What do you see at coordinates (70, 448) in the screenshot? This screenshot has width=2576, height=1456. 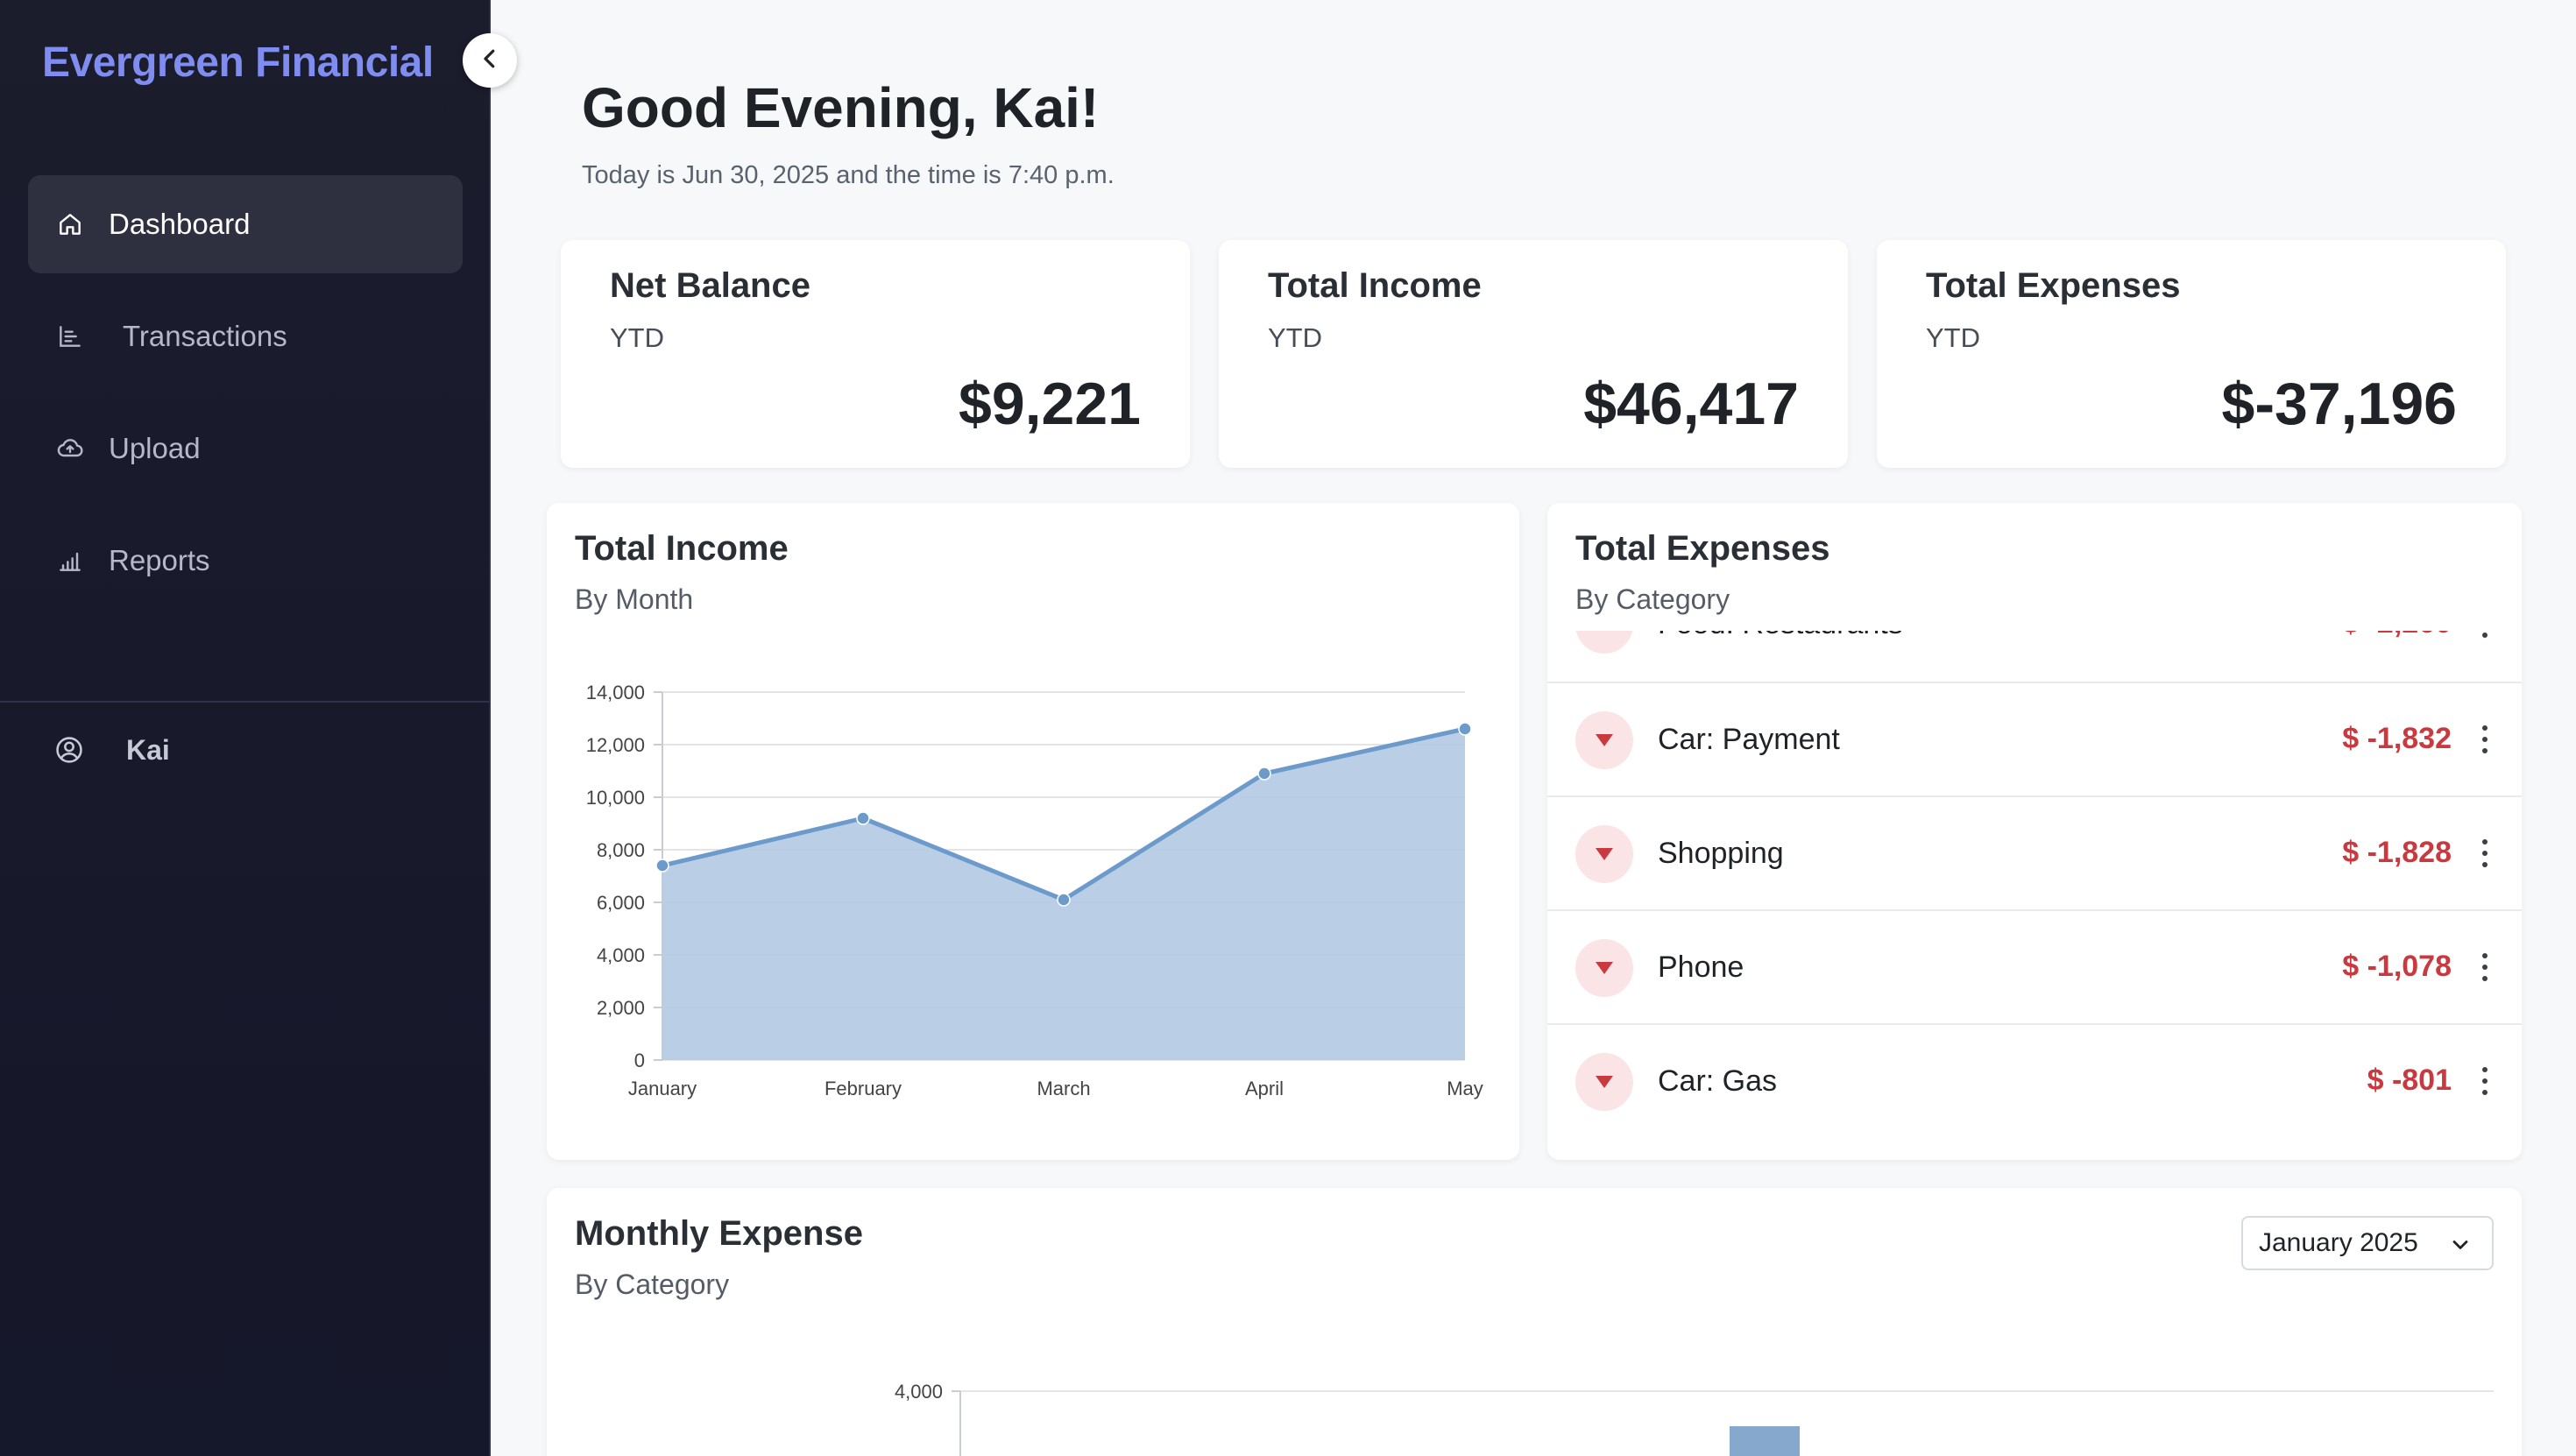 I see `cloud-upload-icon` at bounding box center [70, 448].